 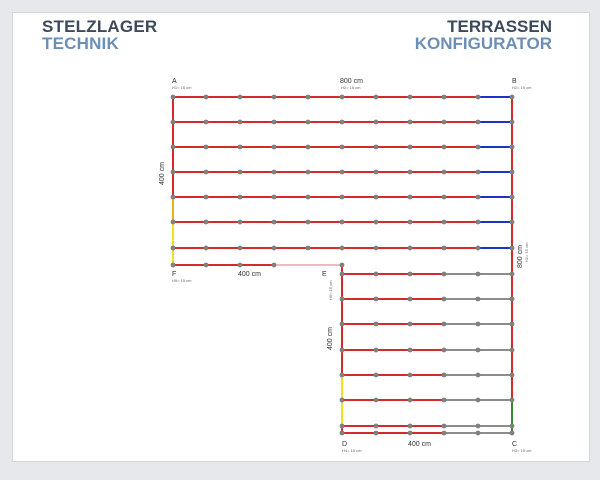 I want to click on corner-c-label: C, so click(x=514, y=444).